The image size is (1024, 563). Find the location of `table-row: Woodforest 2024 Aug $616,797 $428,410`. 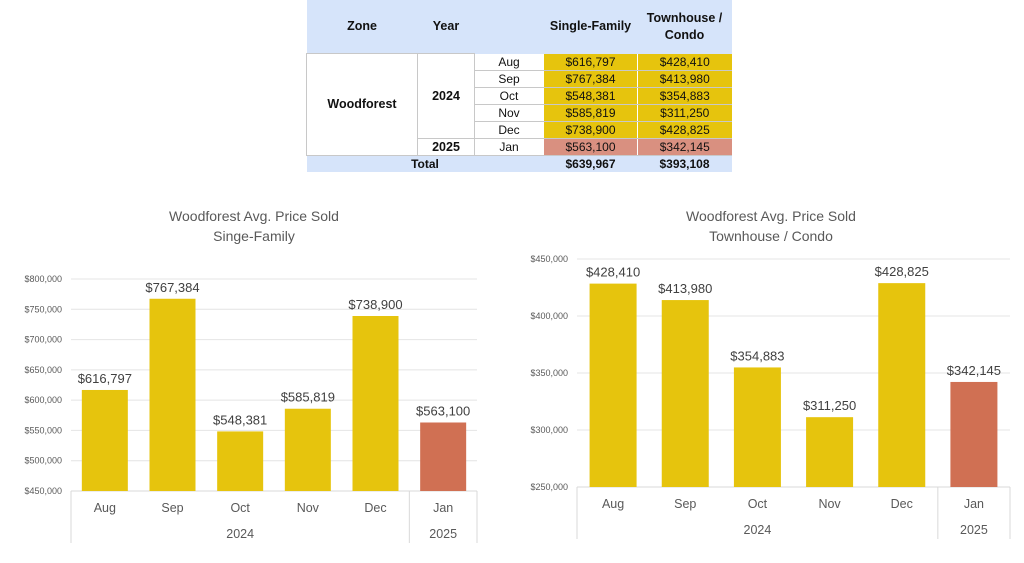

table-row: Woodforest 2024 Aug $616,797 $428,410 is located at coordinates (519, 104).